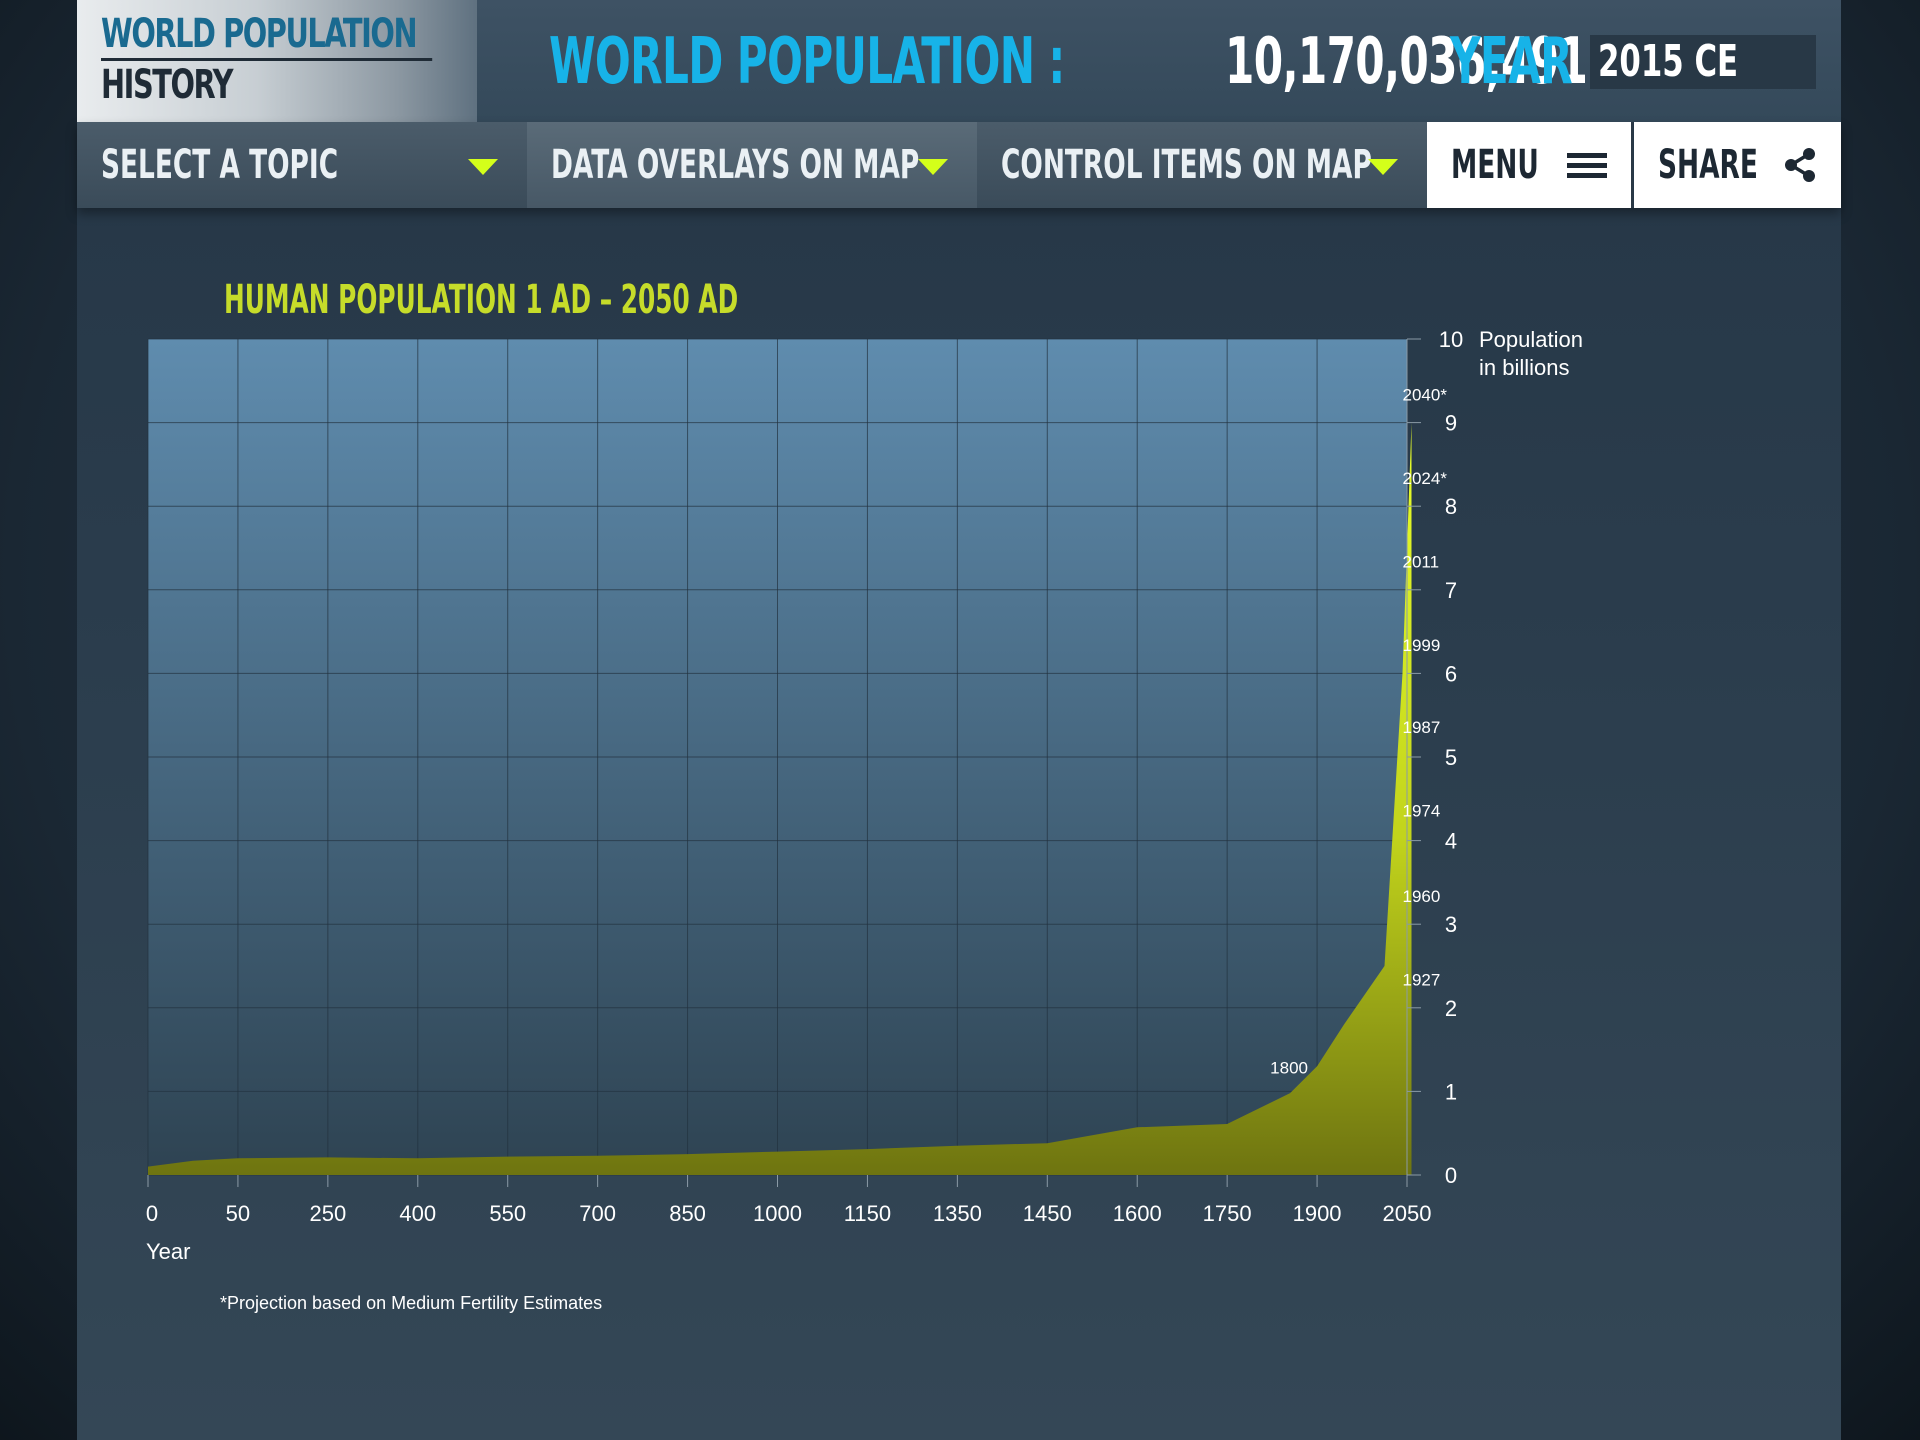 The height and width of the screenshot is (1440, 1920). I want to click on y-tick-label: 1, so click(1451, 1091).